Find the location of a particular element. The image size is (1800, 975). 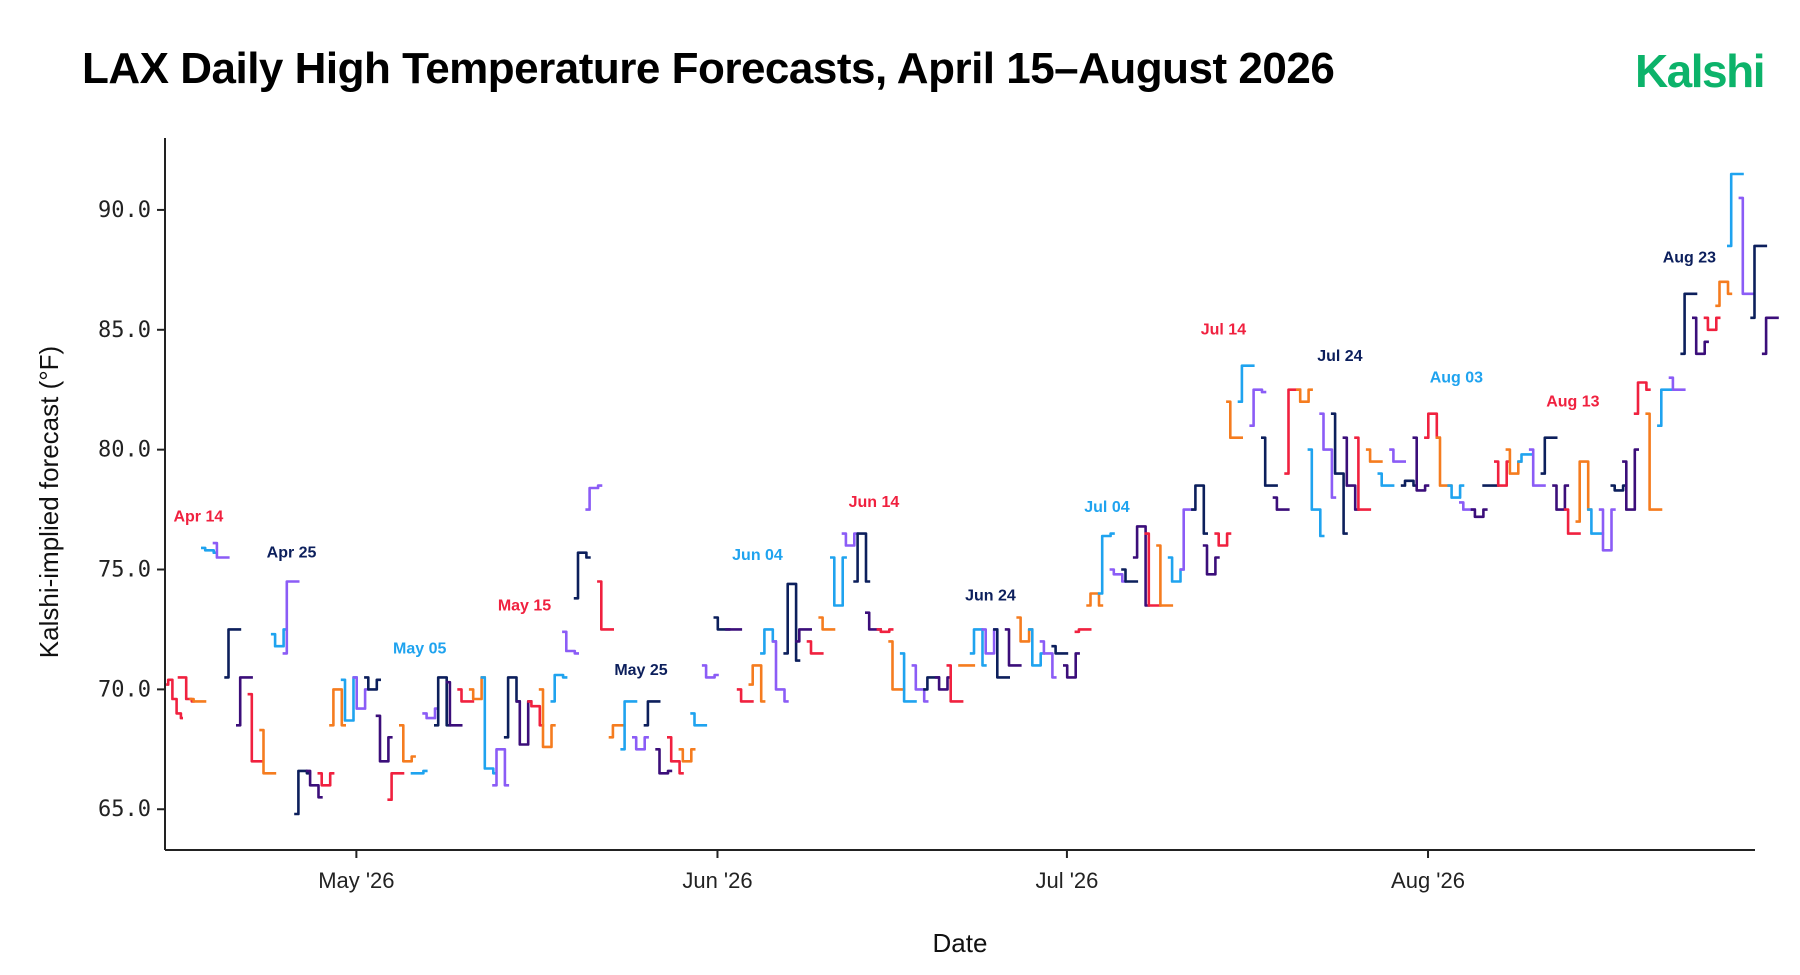

x-tick-label: Jul '26 is located at coordinates (1066, 880).